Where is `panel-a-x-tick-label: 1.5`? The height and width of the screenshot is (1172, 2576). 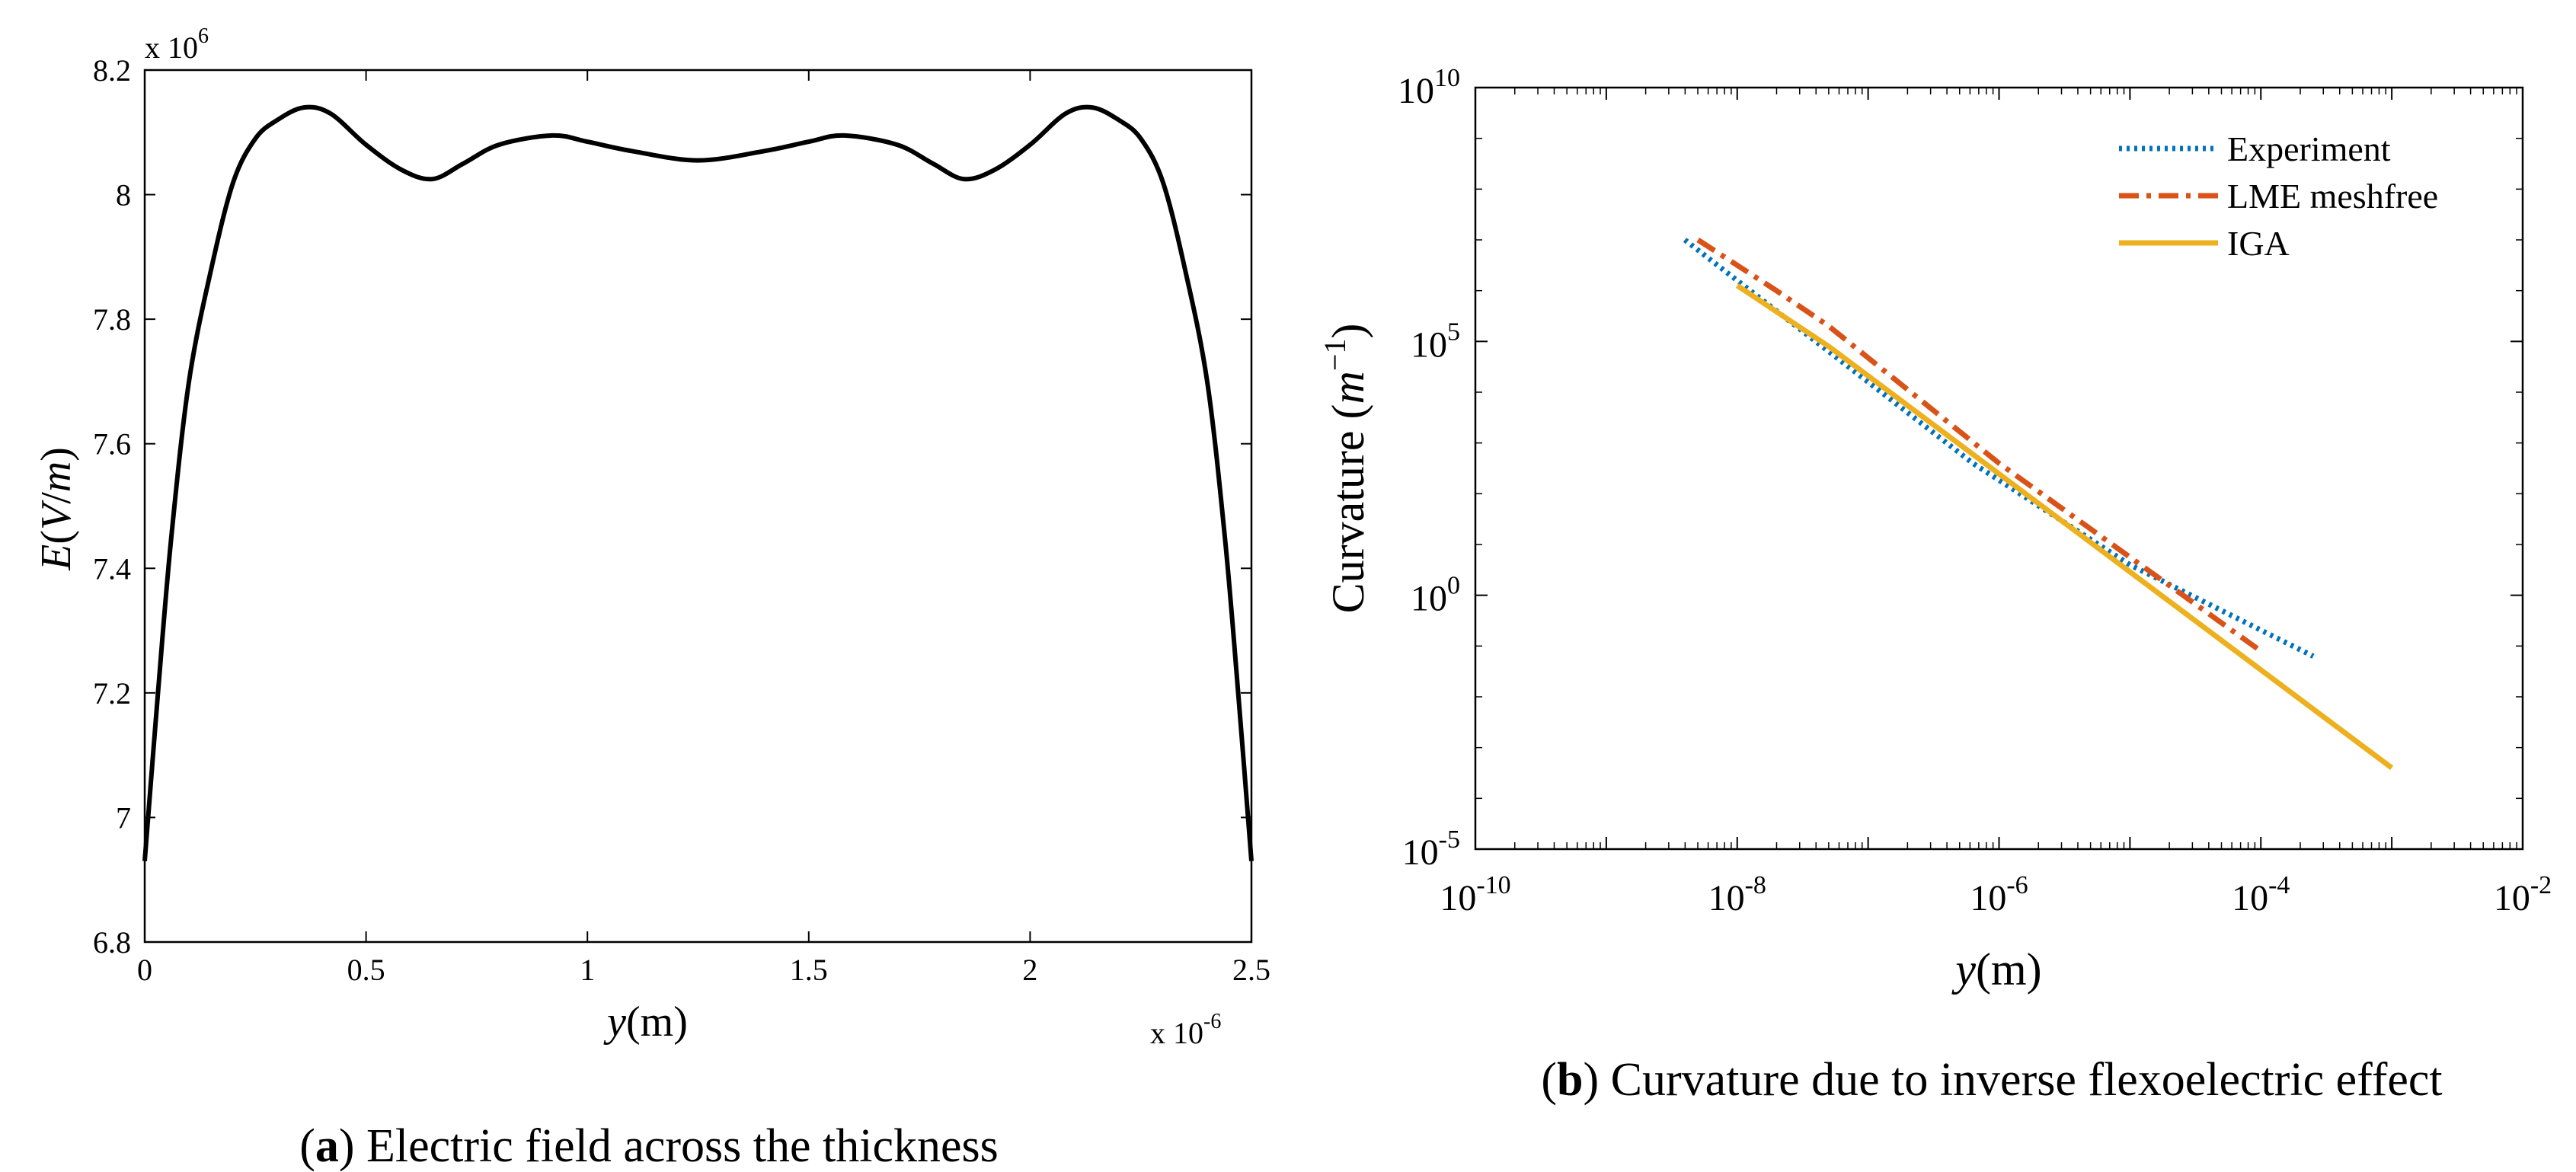 panel-a-x-tick-label: 1.5 is located at coordinates (809, 970).